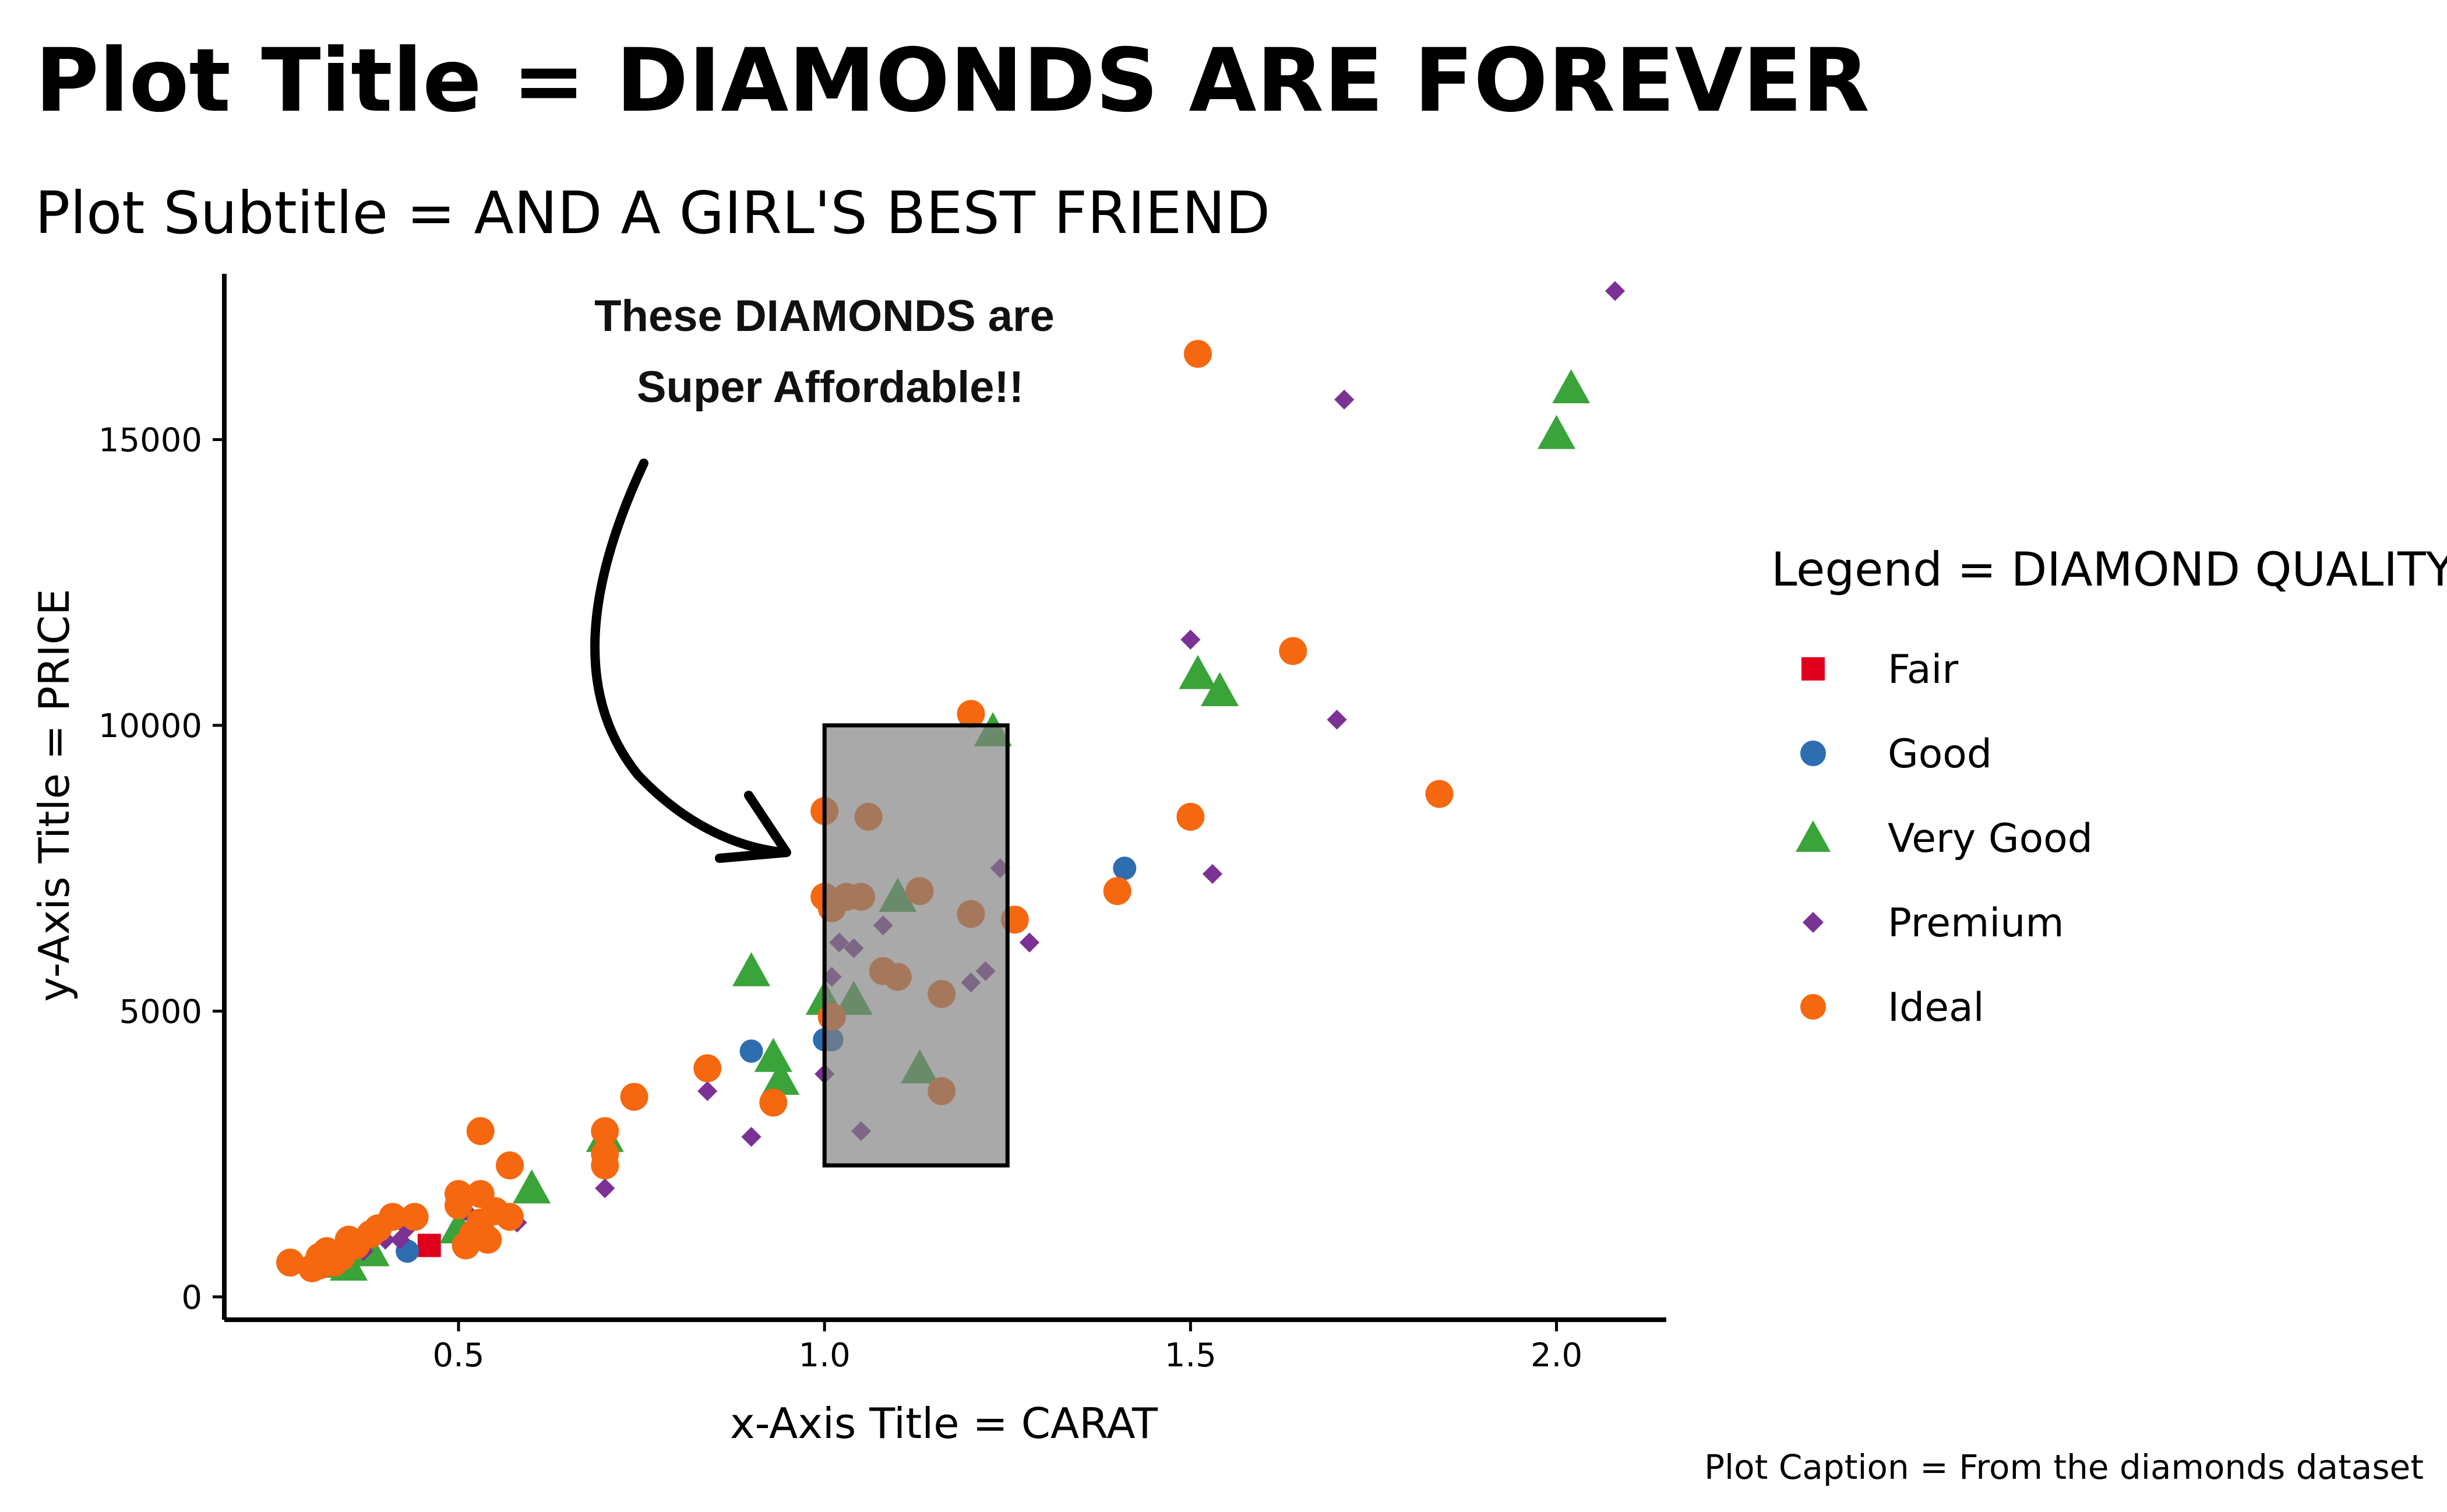  Describe the element at coordinates (1813, 1007) in the screenshot. I see `legend-key-ideal` at that location.